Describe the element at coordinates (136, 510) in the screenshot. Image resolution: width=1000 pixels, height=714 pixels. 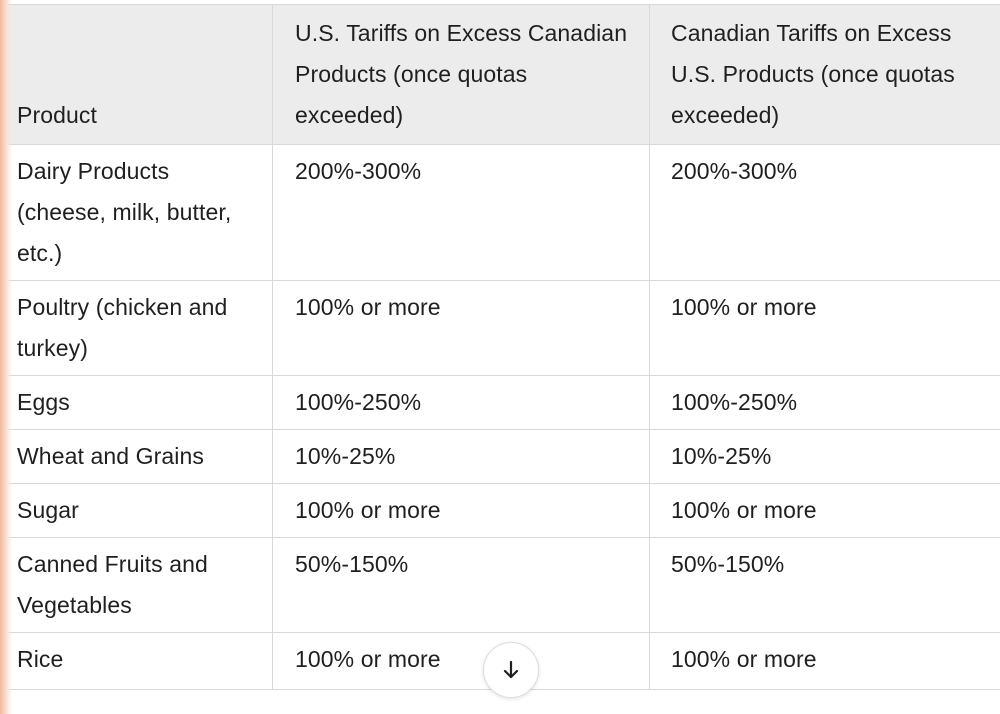
I see `cell-product: Sugar` at that location.